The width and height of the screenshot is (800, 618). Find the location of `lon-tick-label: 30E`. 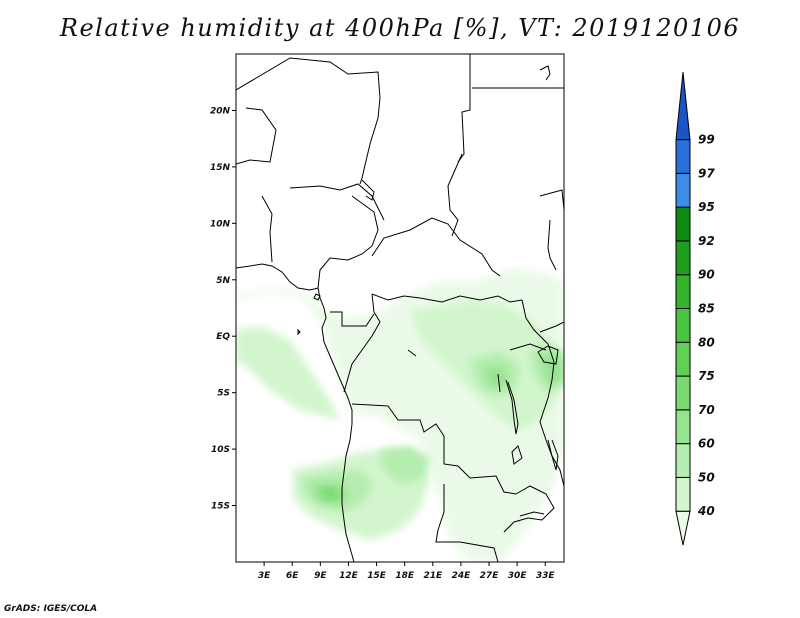

lon-tick-label: 30E is located at coordinates (518, 576).